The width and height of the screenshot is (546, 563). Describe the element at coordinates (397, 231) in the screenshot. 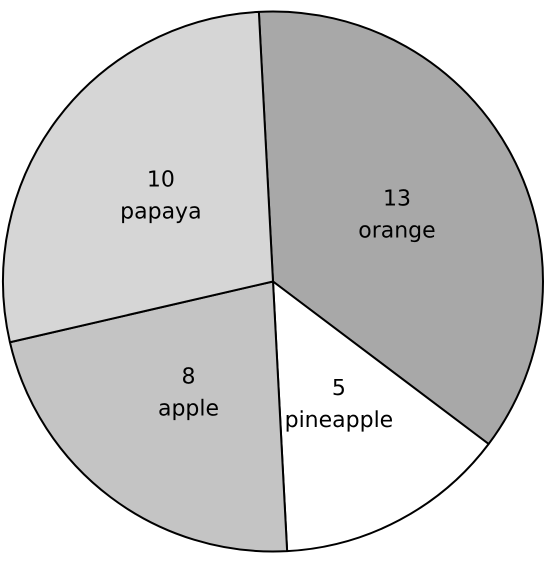

I see `slice-label: orange` at that location.